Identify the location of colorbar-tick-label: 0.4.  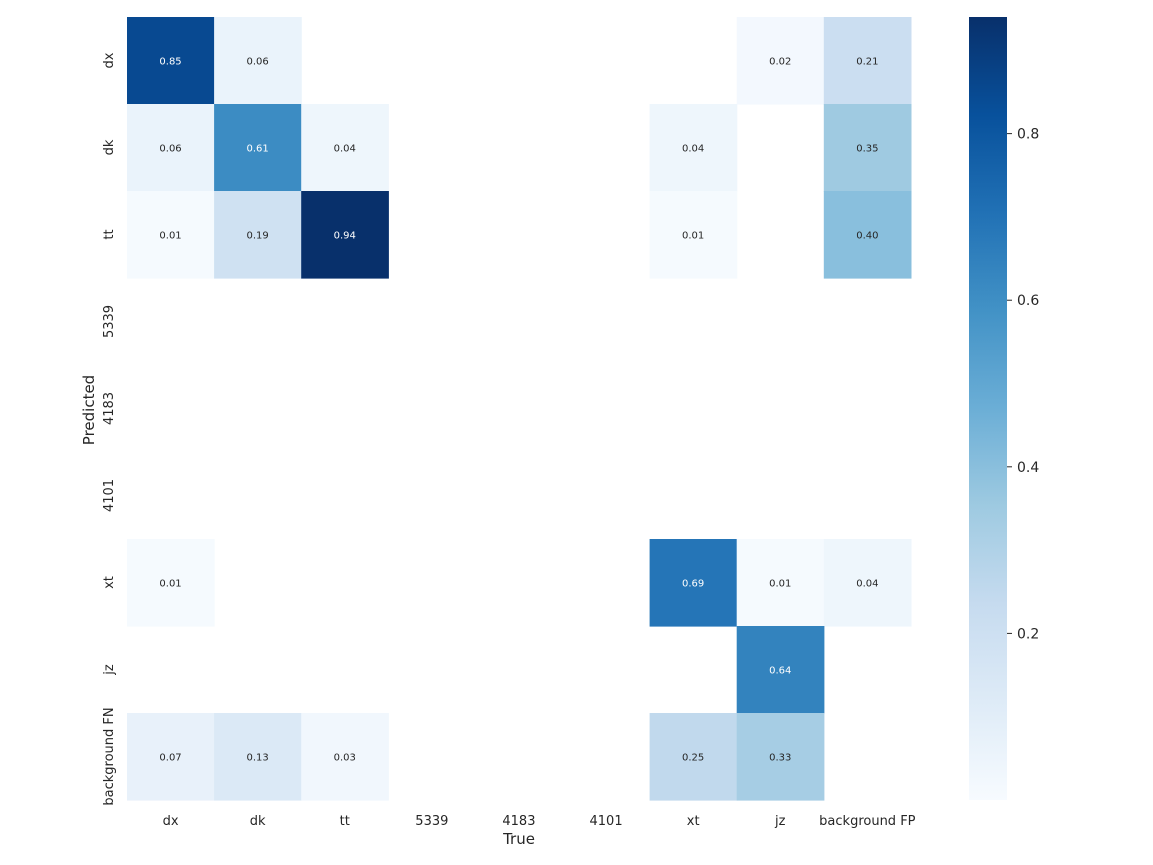
(1028, 468).